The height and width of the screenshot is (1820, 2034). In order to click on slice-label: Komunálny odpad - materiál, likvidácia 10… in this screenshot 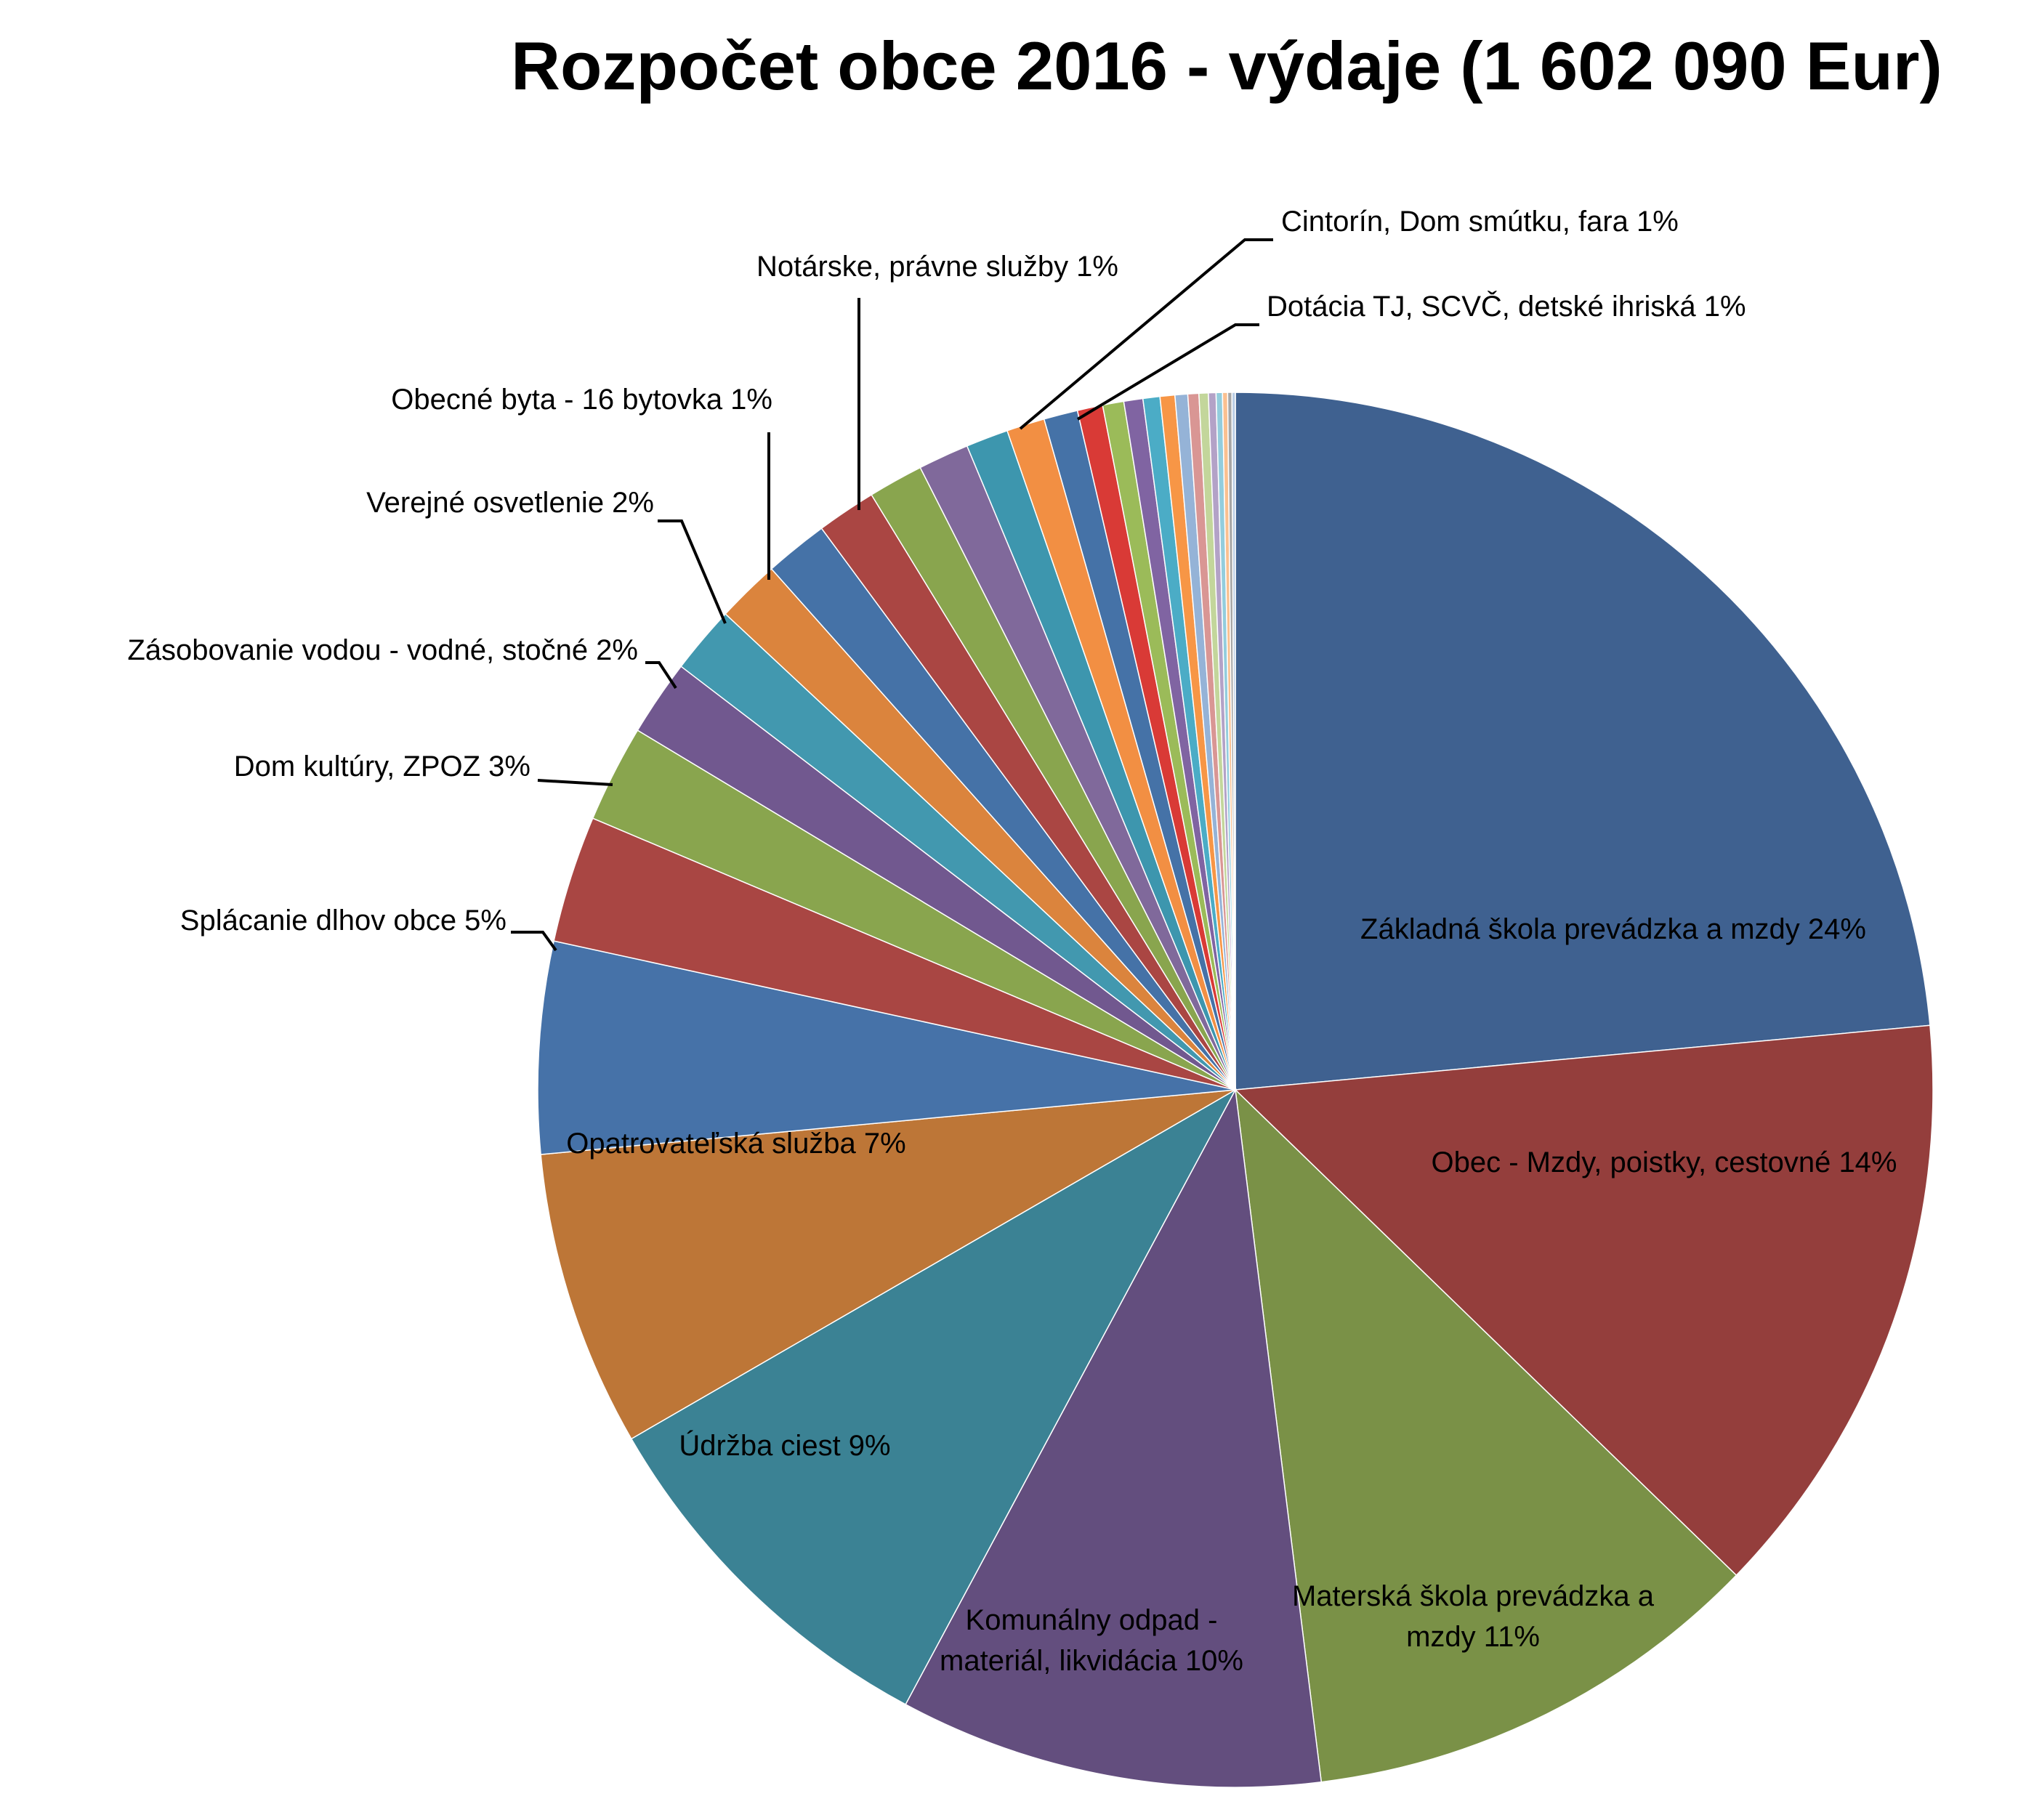, I will do `click(1091, 1640)`.